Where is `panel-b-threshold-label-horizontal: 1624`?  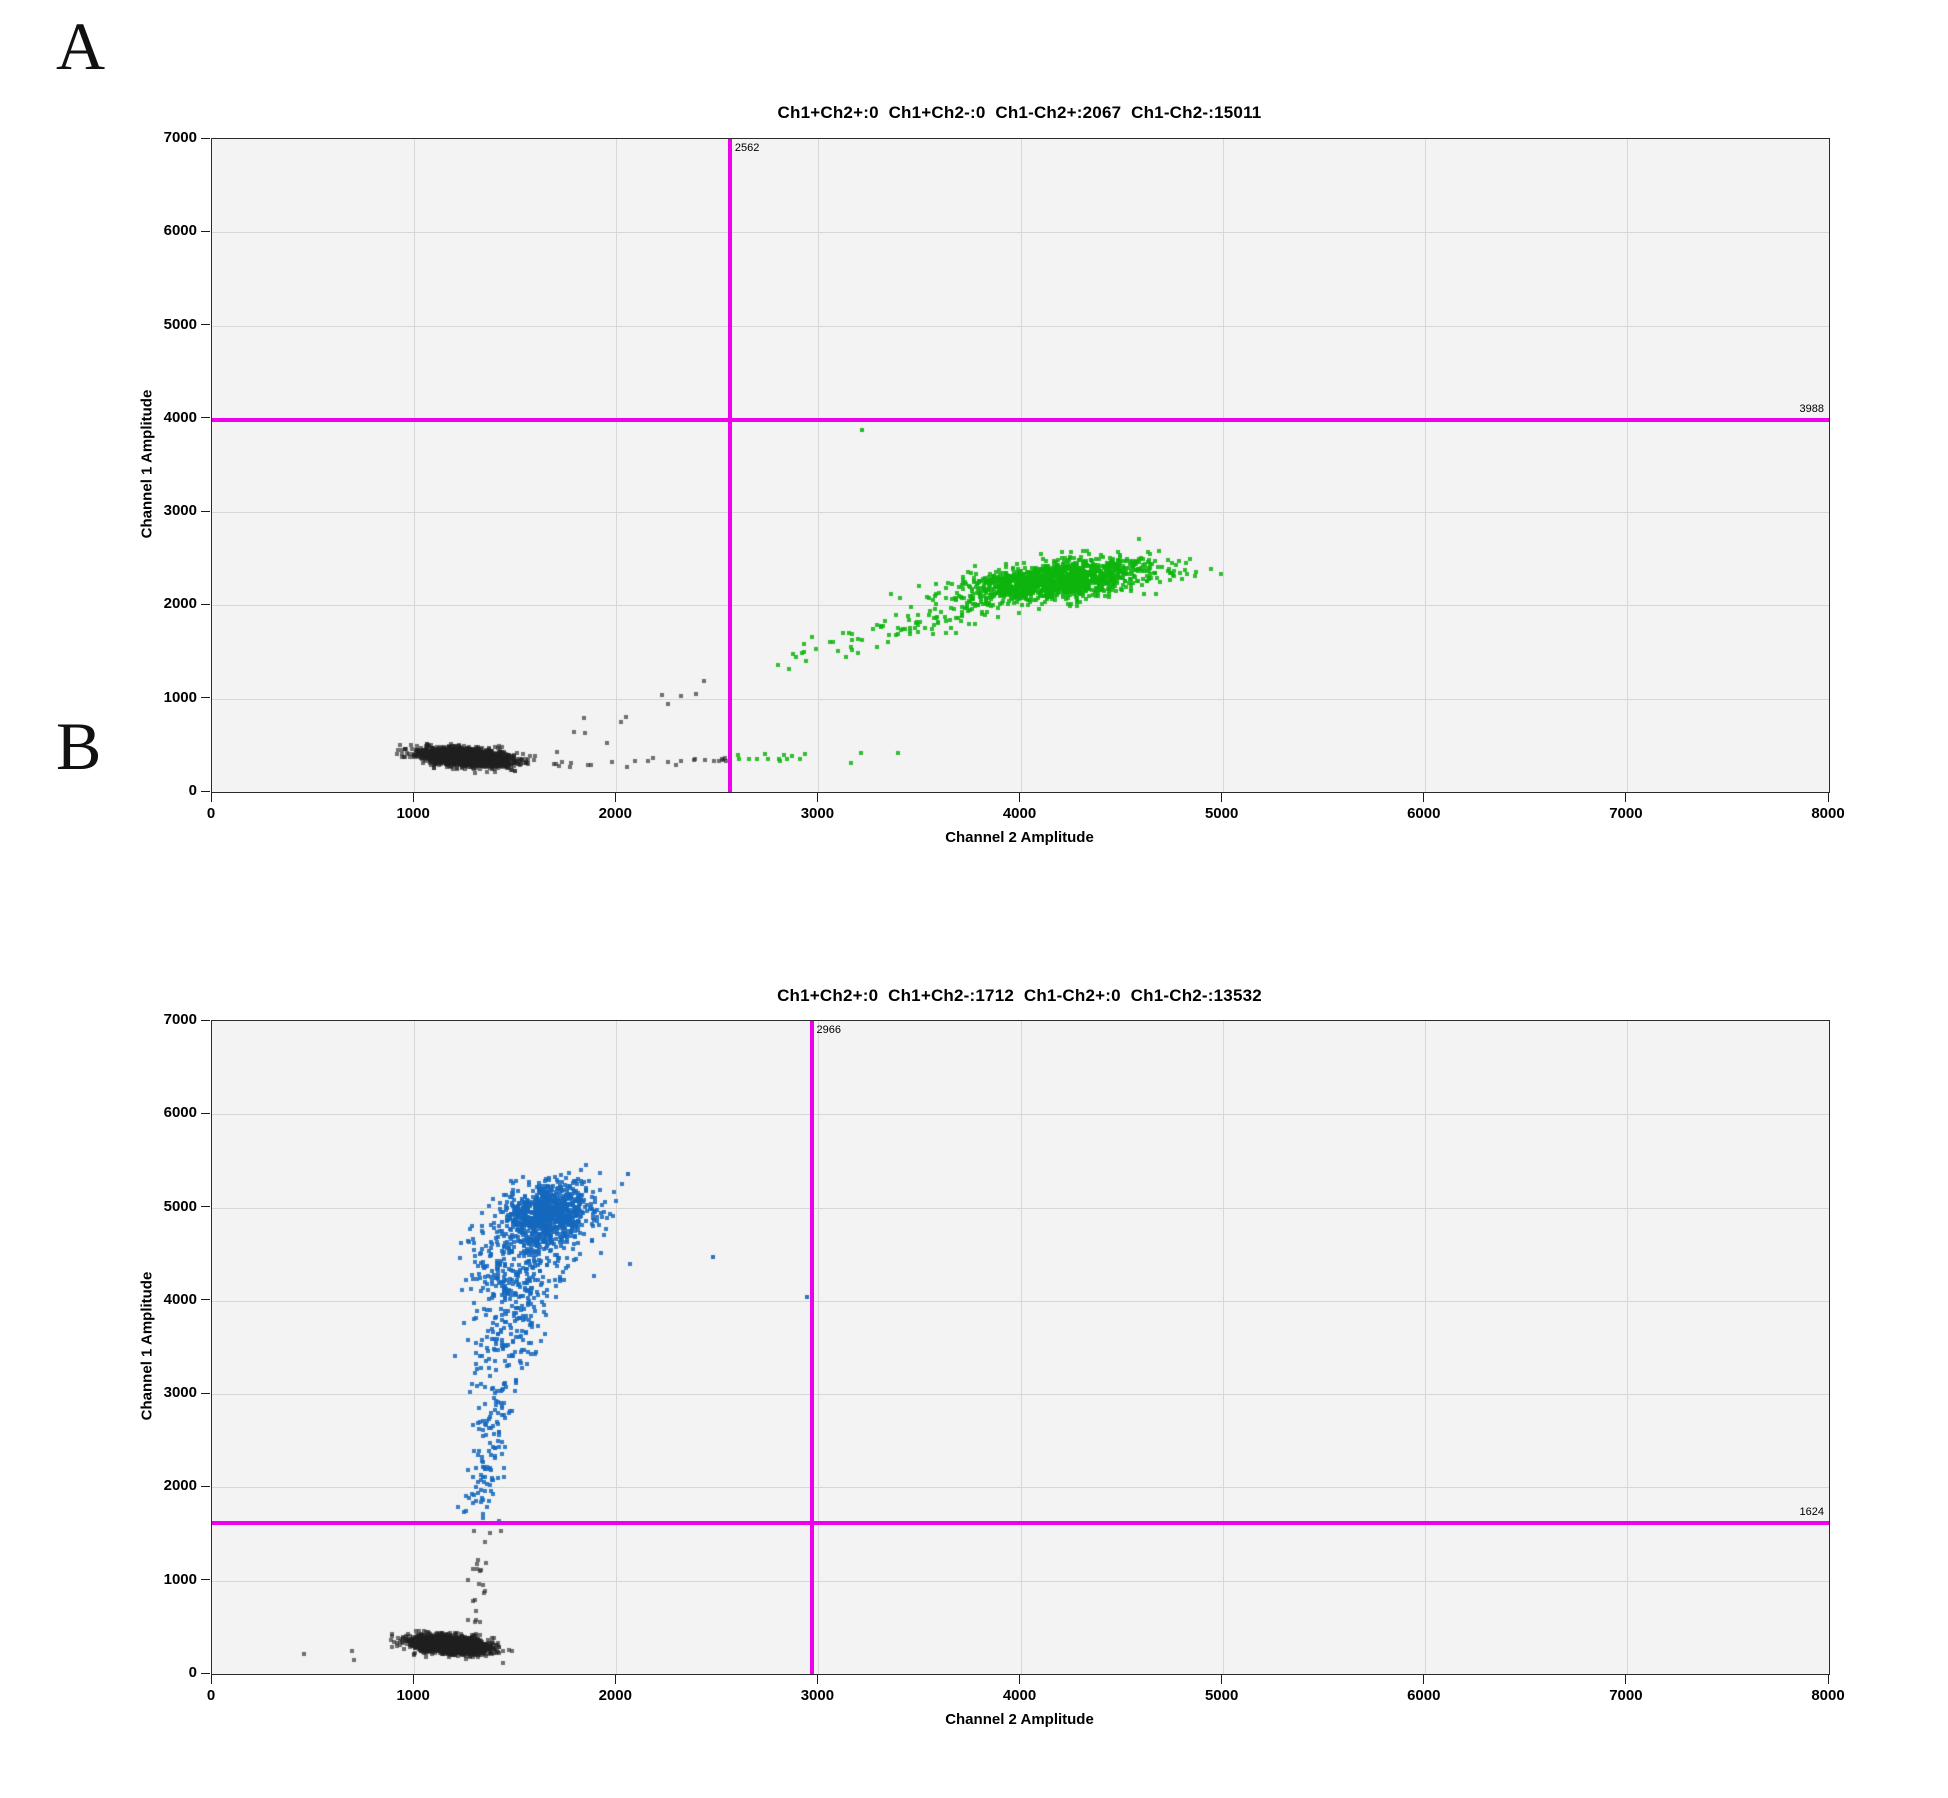 panel-b-threshold-label-horizontal: 1624 is located at coordinates (1811, 1511).